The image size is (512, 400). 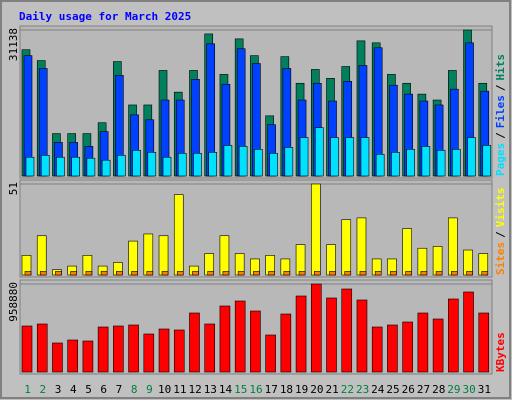 I want to click on y-tick-label: 31138, so click(x=13, y=44).